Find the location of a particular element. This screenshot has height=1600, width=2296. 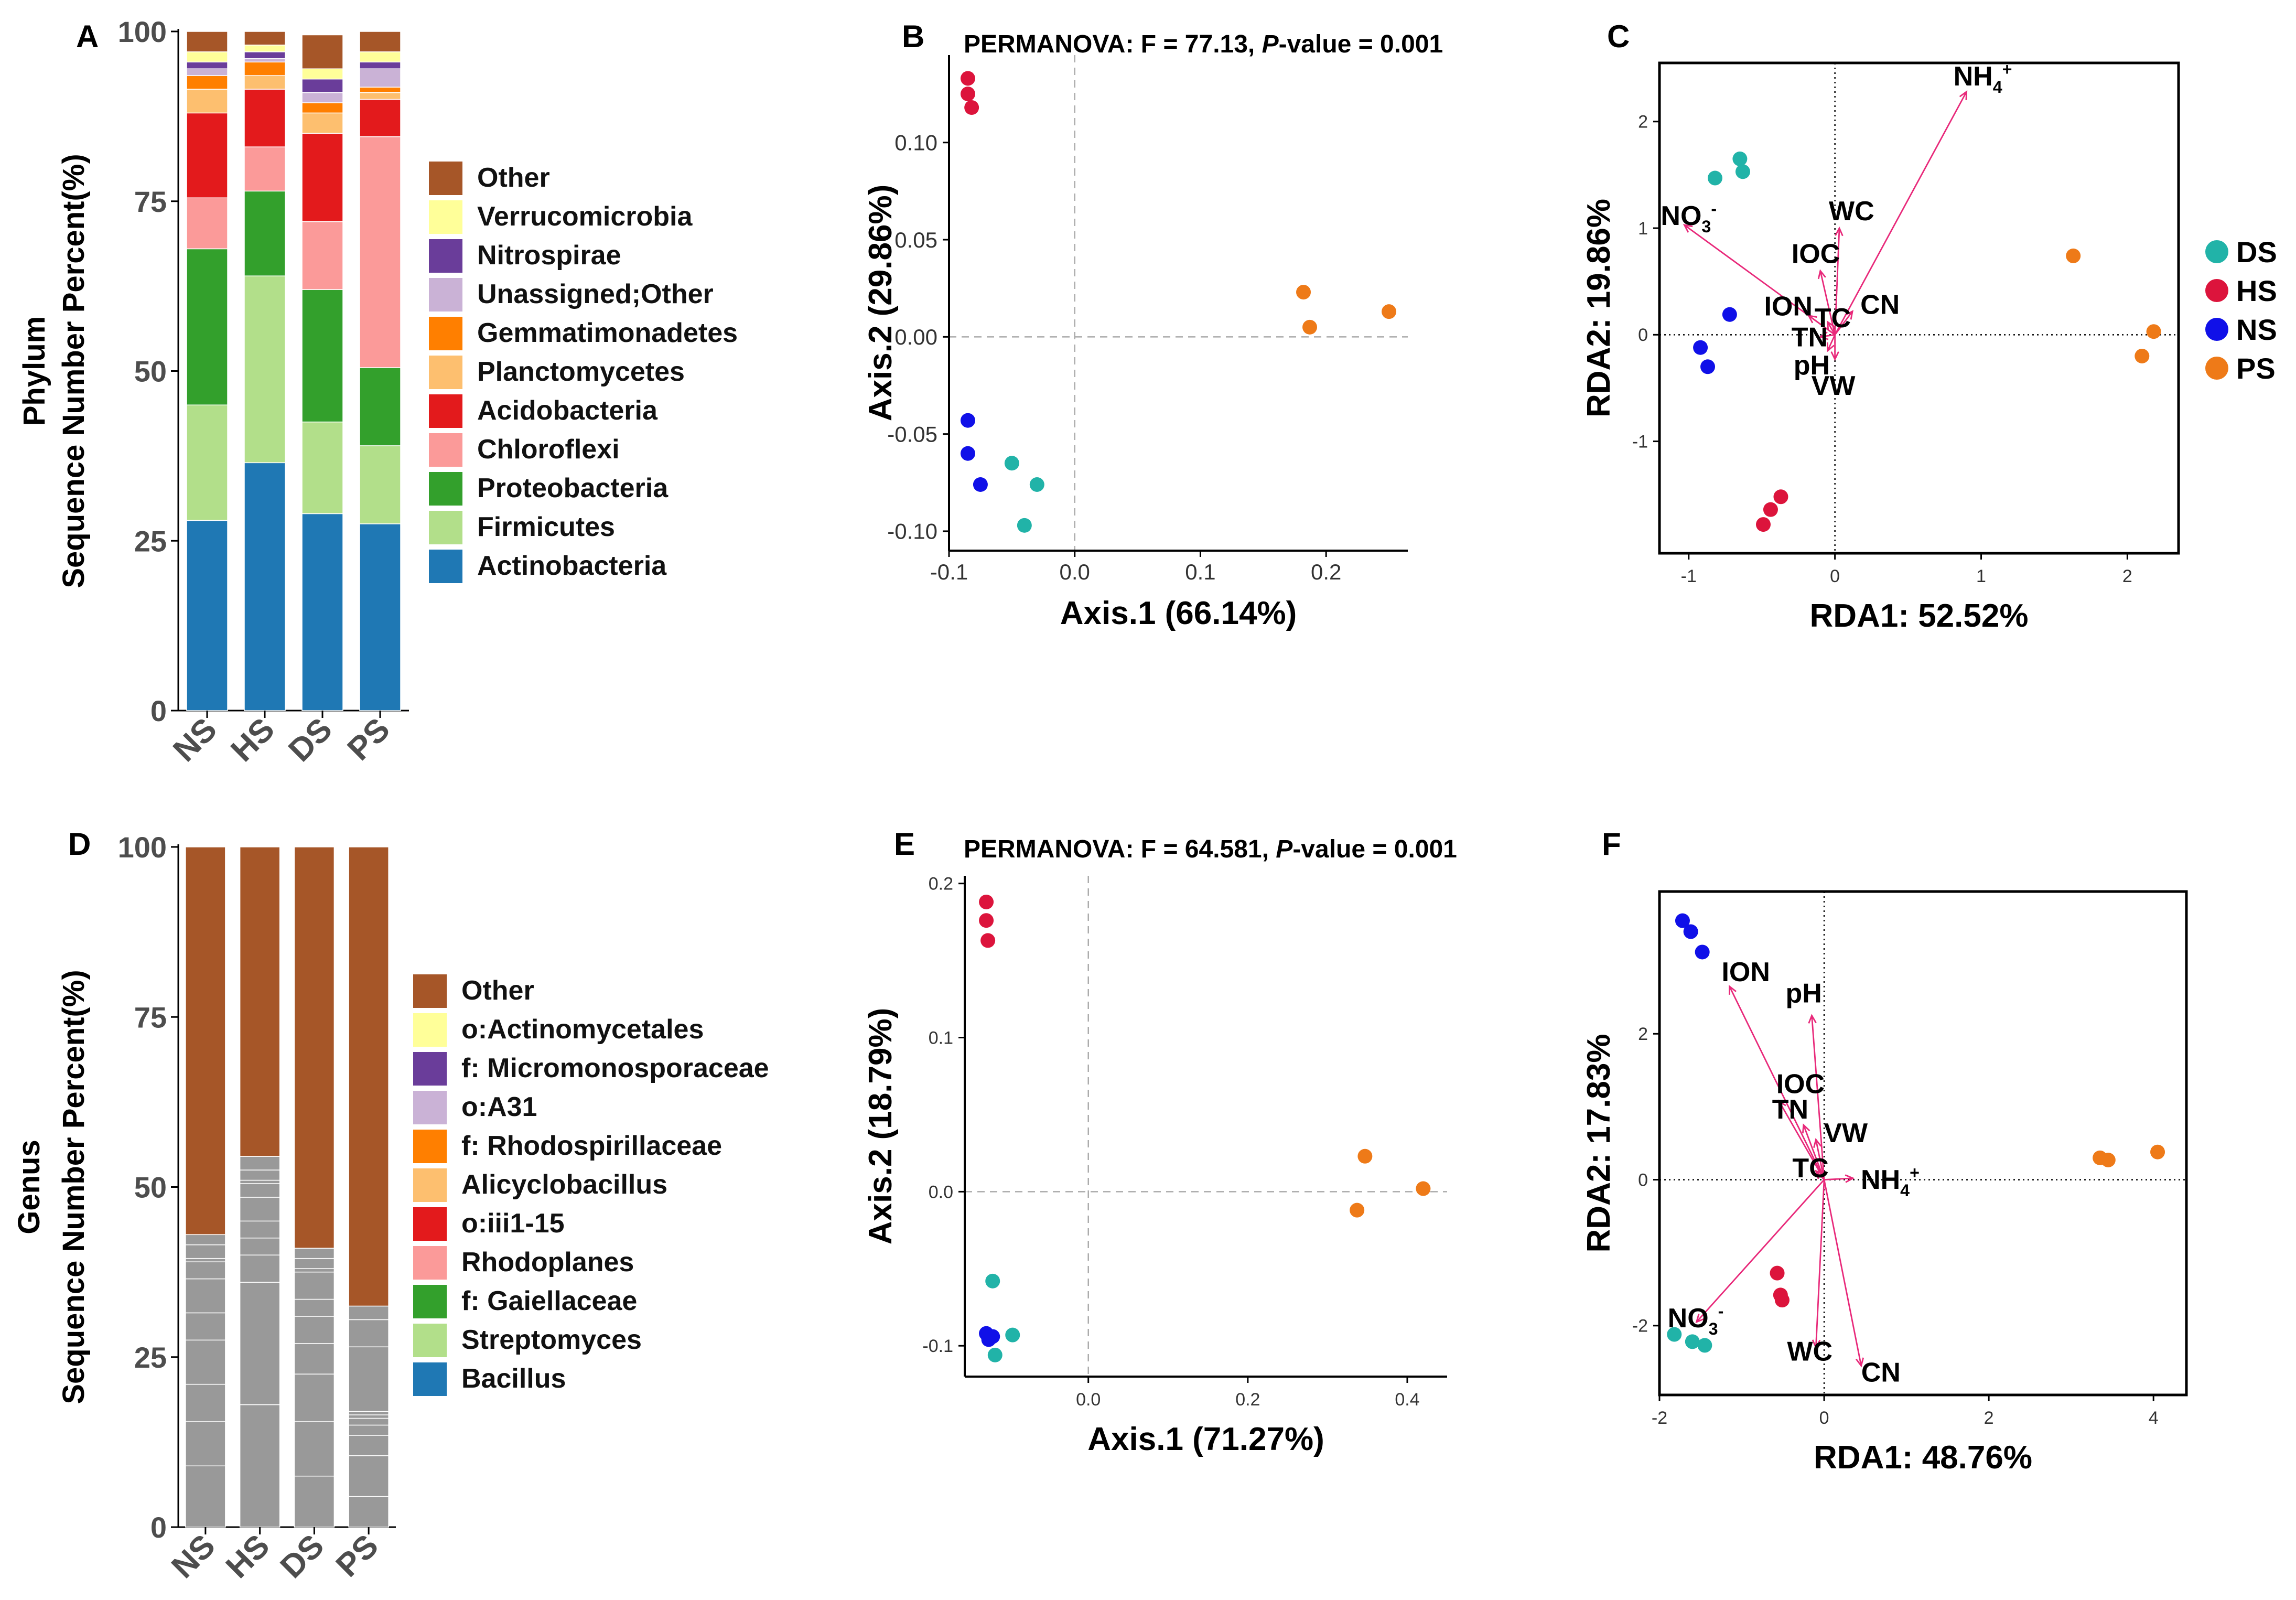

x-tick-label: 0.4 is located at coordinates (1407, 1400).